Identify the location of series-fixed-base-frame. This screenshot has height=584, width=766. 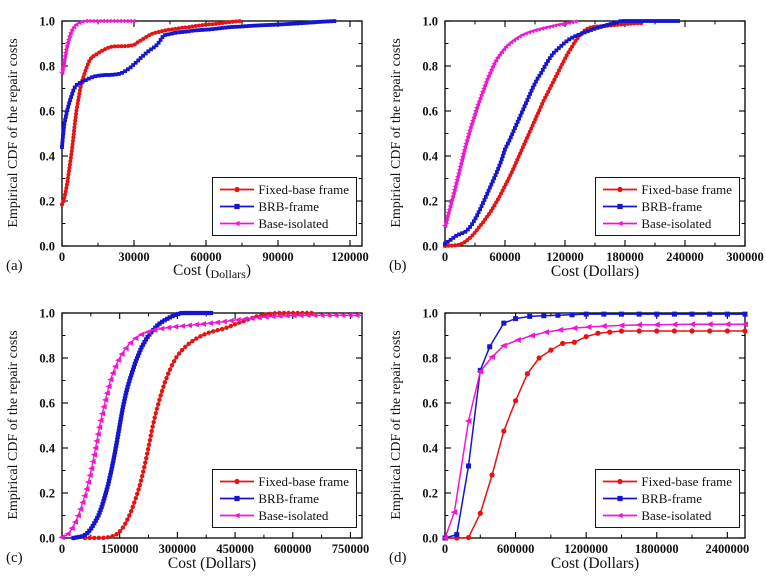
(595, 434).